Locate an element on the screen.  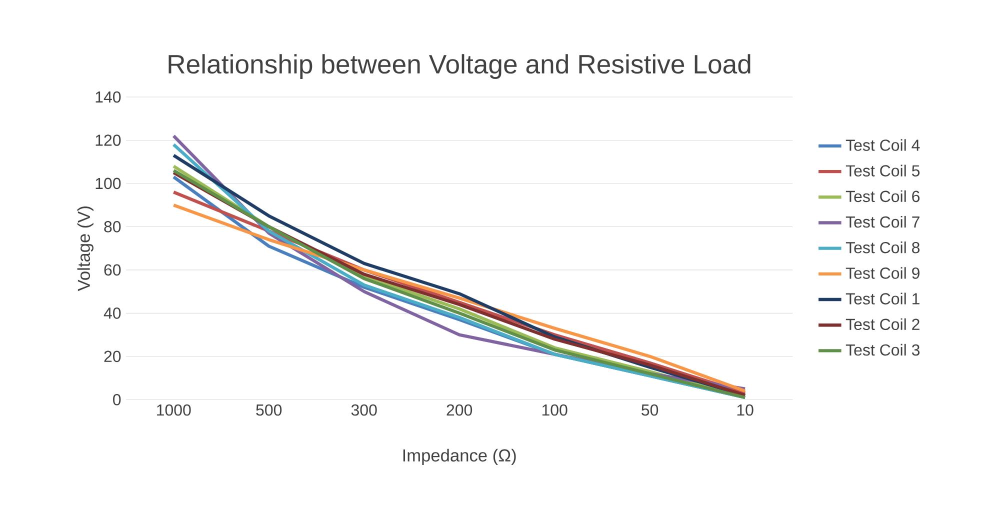
legend-label: Test Coil 6 is located at coordinates (883, 196).